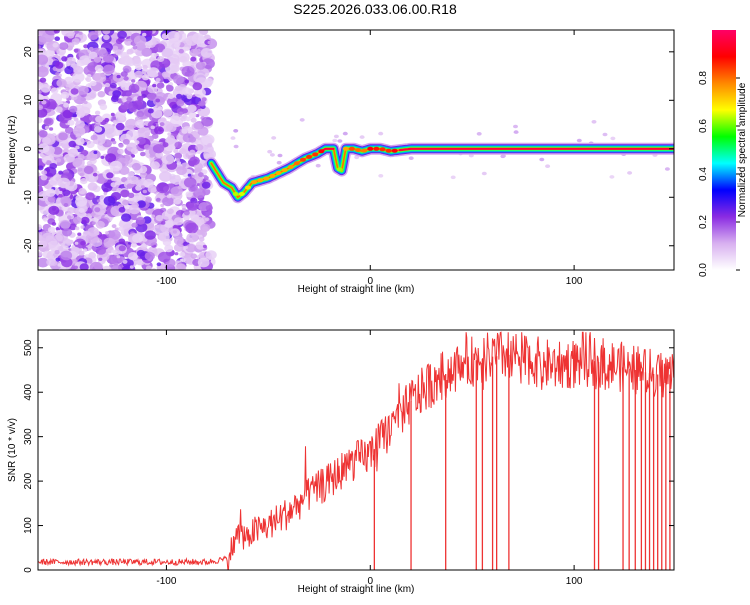  I want to click on x-tick-label: -100, so click(166, 581).